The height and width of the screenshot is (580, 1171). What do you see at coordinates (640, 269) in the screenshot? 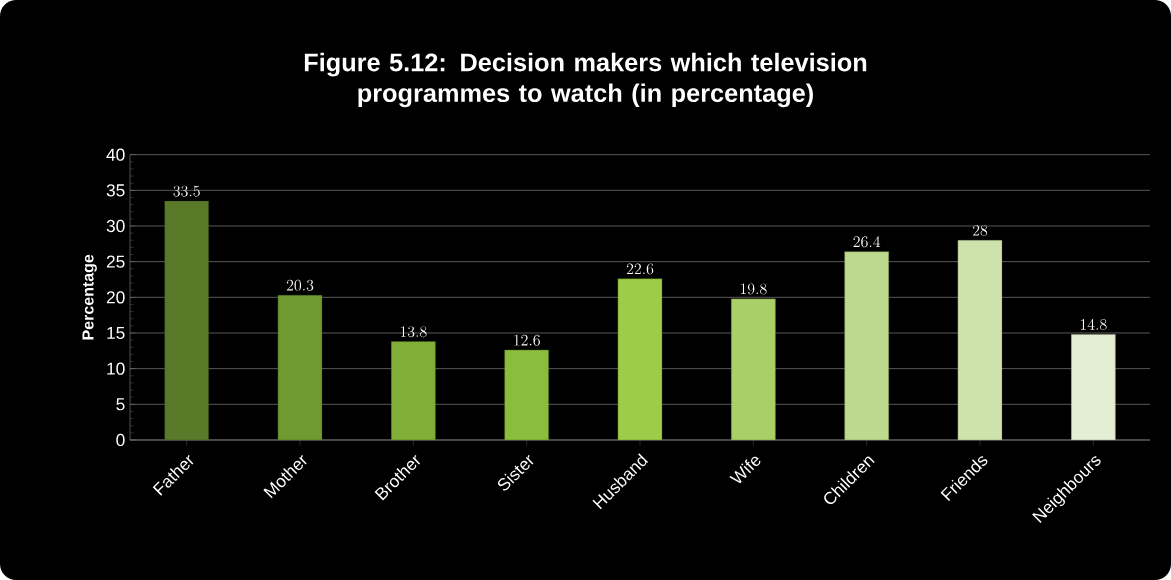
I see `data-label: 22.6` at bounding box center [640, 269].